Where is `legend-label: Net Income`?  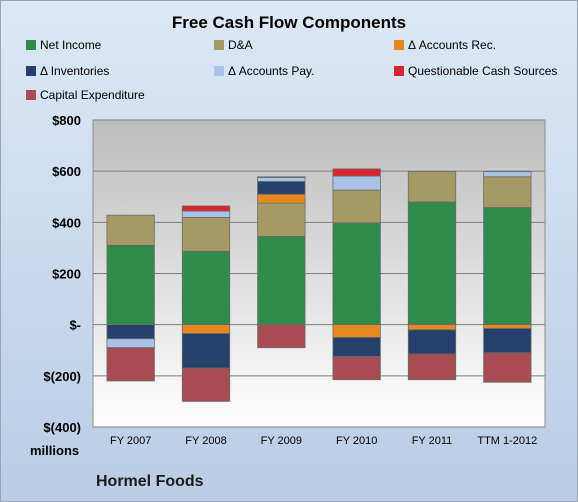
legend-label: Net Income is located at coordinates (71, 45).